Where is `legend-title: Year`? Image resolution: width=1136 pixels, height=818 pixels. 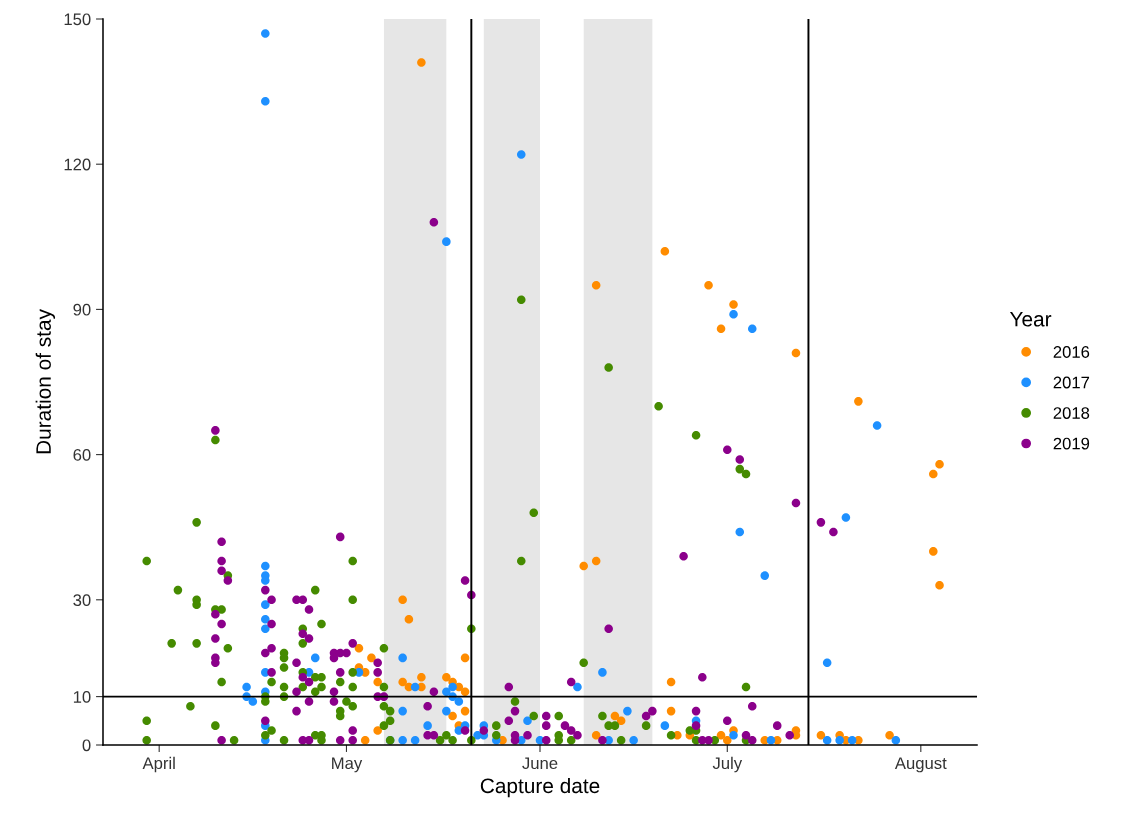
legend-title: Year is located at coordinates (1030, 319).